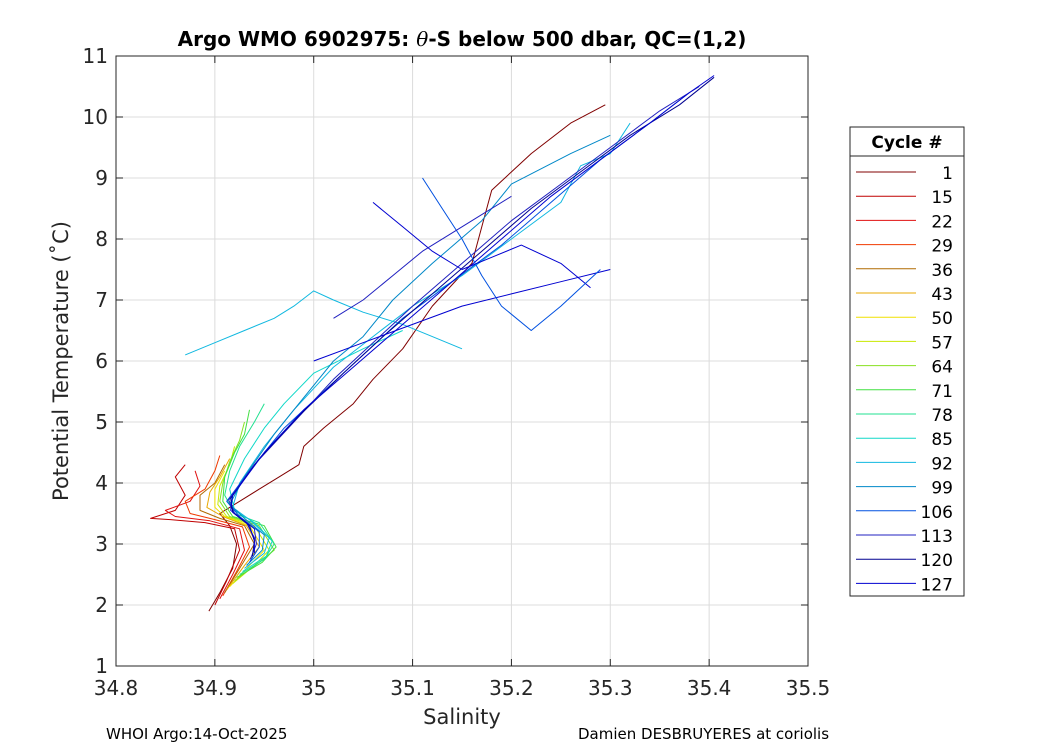  What do you see at coordinates (942, 295) in the screenshot?
I see `legend-entry-label: 43` at bounding box center [942, 295].